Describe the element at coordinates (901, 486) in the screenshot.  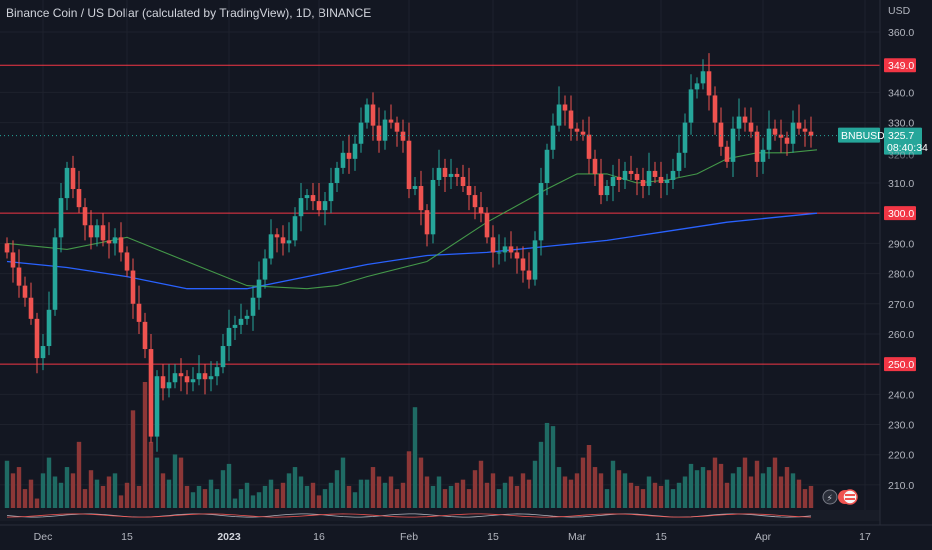
I see `price-tick: 210.0` at that location.